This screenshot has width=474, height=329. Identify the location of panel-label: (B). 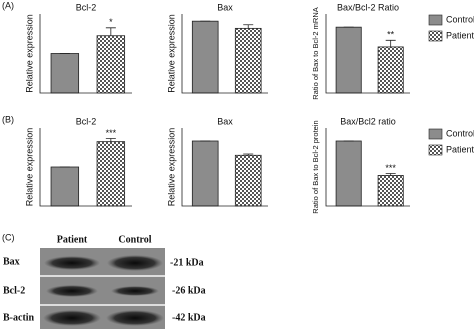
(8, 119).